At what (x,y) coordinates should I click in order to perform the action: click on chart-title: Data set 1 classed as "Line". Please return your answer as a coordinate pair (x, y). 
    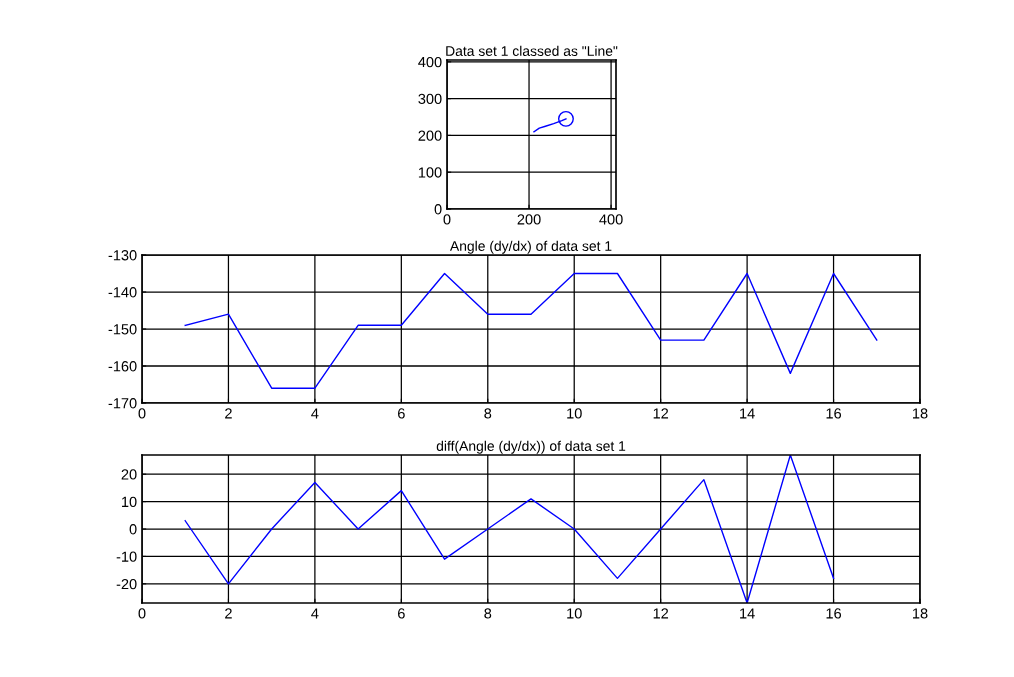
    Looking at the image, I should click on (532, 50).